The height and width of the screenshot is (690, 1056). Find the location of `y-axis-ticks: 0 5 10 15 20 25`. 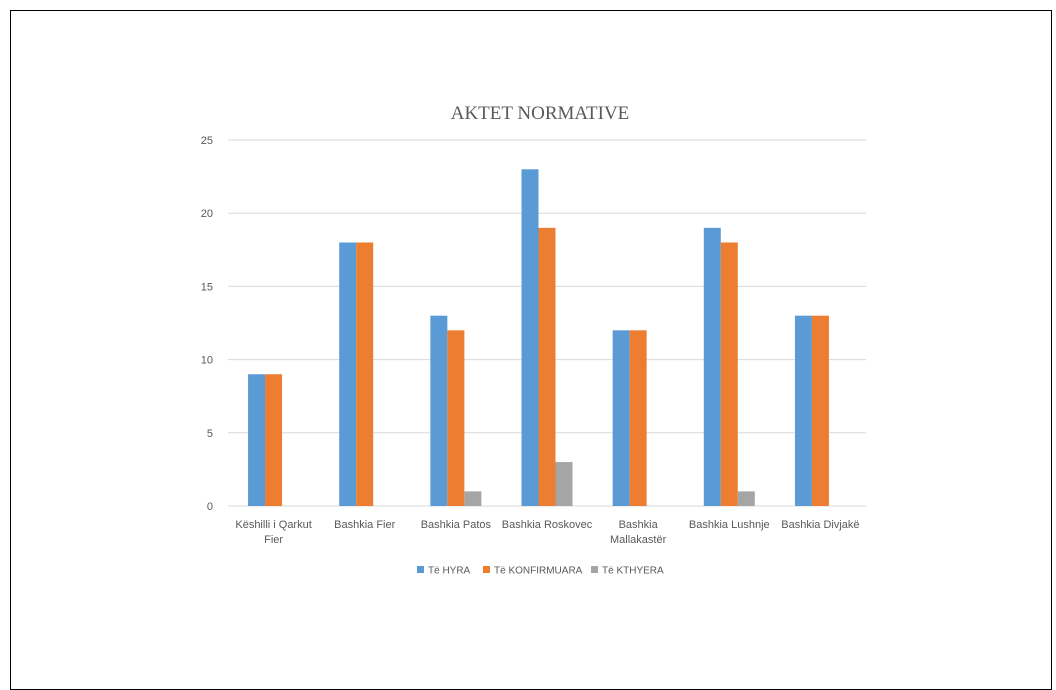

y-axis-ticks: 0 5 10 15 20 25 is located at coordinates (207, 324).